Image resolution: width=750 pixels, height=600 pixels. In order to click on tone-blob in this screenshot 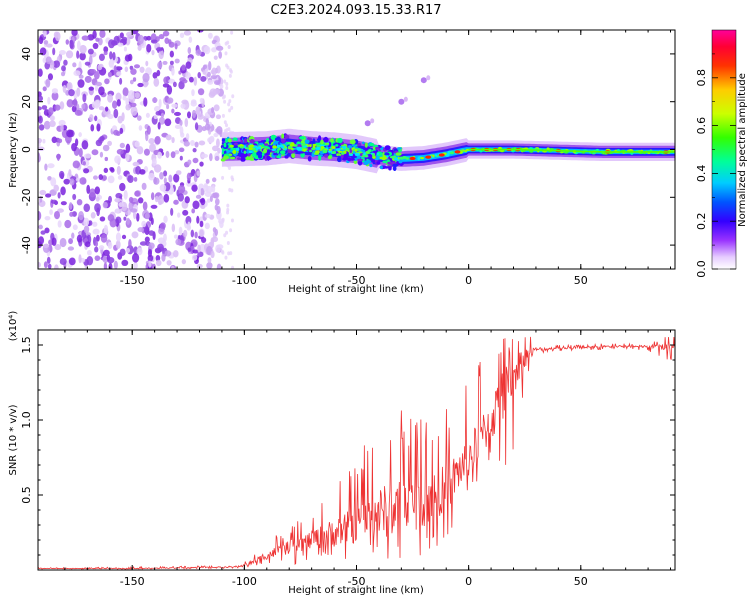, I will do `click(423, 80)`.